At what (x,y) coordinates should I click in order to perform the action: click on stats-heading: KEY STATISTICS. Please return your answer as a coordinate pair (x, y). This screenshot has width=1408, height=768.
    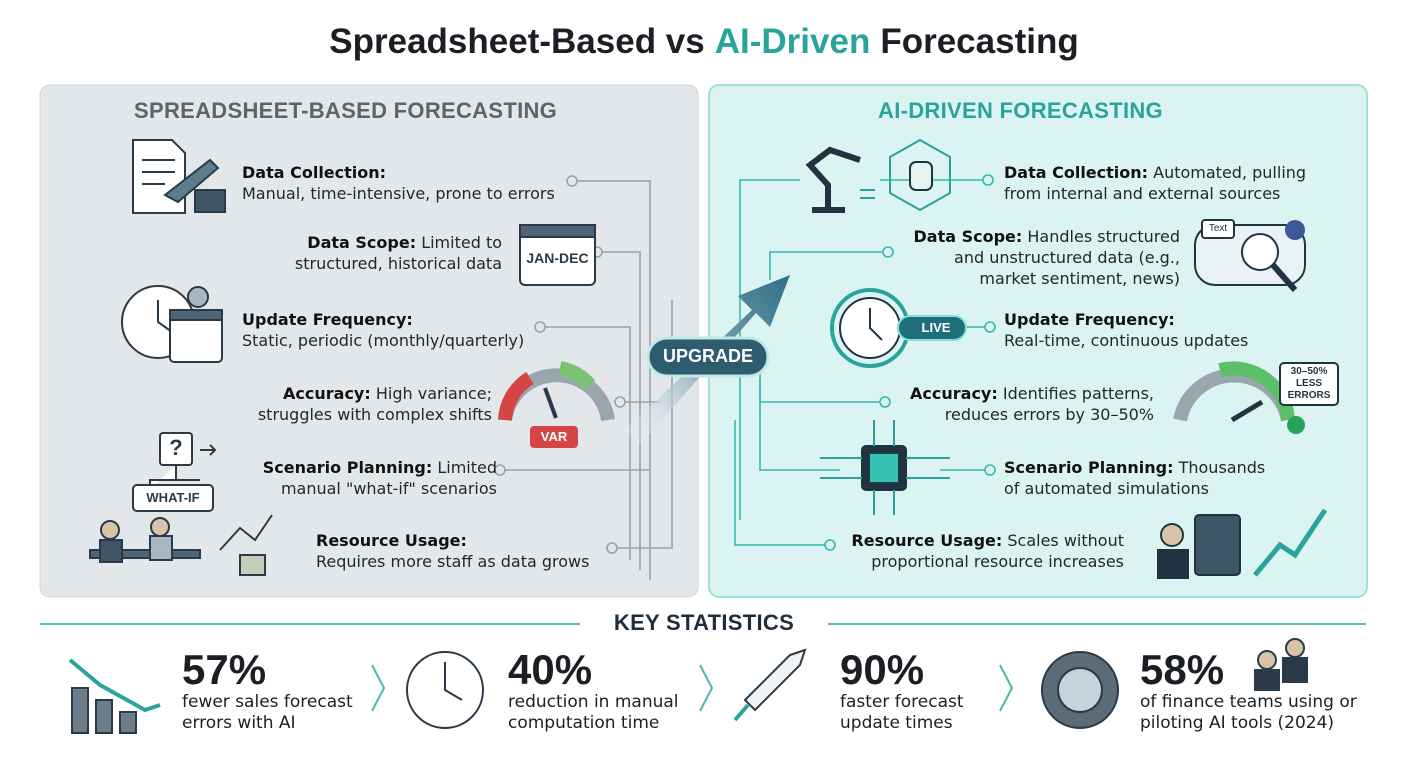
    Looking at the image, I should click on (704, 622).